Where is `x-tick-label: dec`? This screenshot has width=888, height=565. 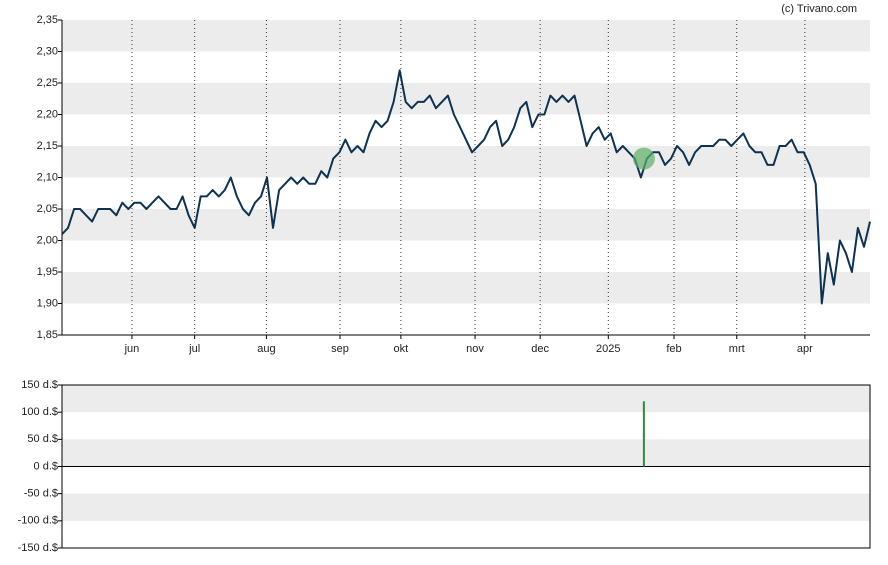 x-tick-label: dec is located at coordinates (540, 349).